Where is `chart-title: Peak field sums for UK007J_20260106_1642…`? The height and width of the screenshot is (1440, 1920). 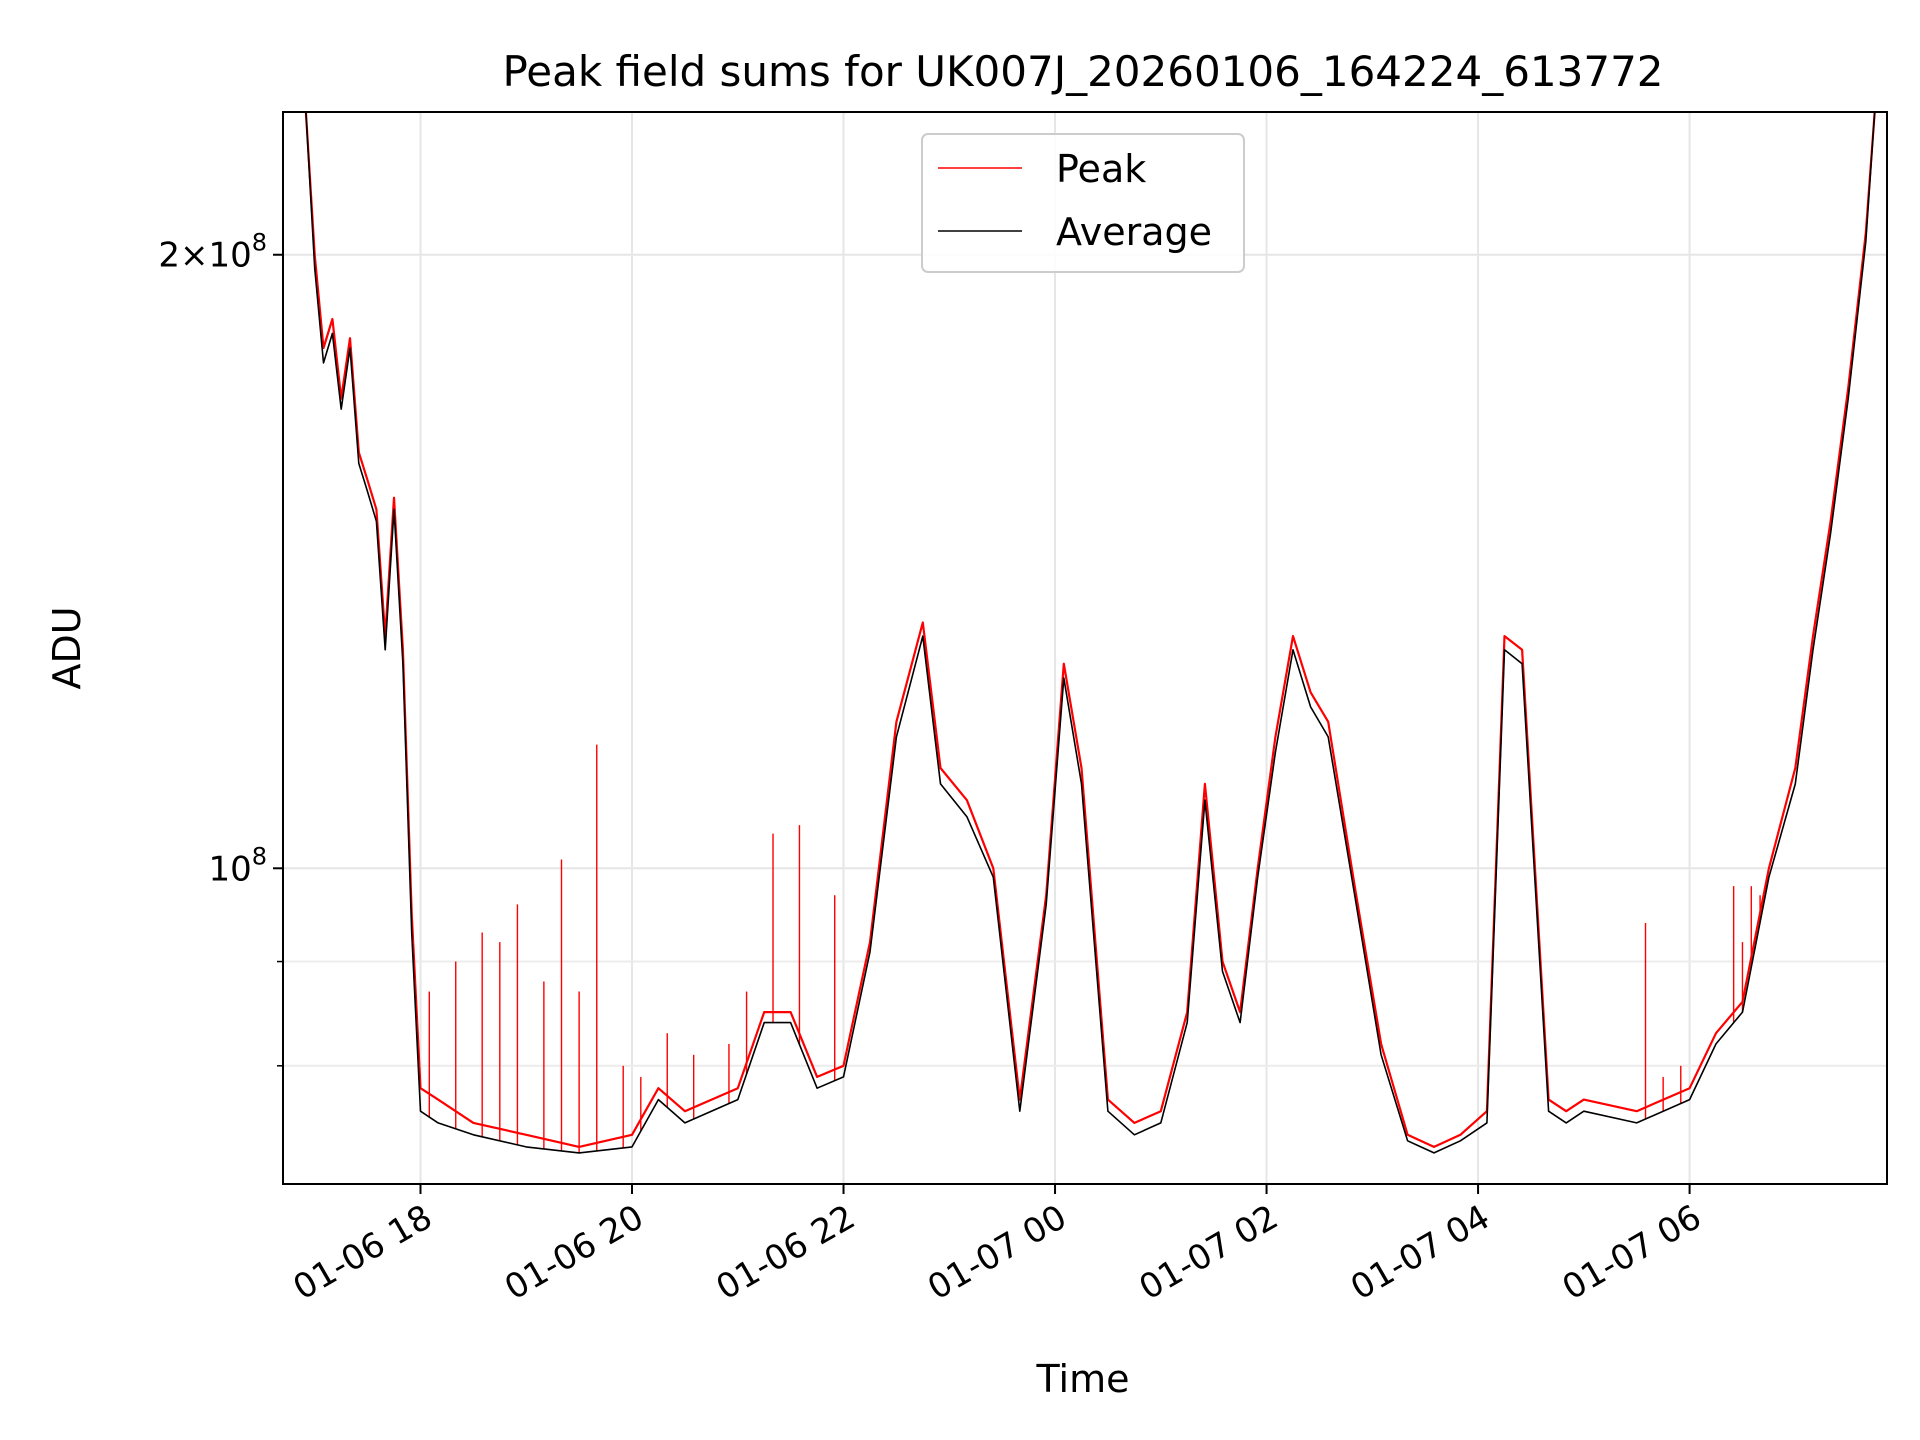 chart-title: Peak field sums for UK007J_20260106_1642… is located at coordinates (1082, 71).